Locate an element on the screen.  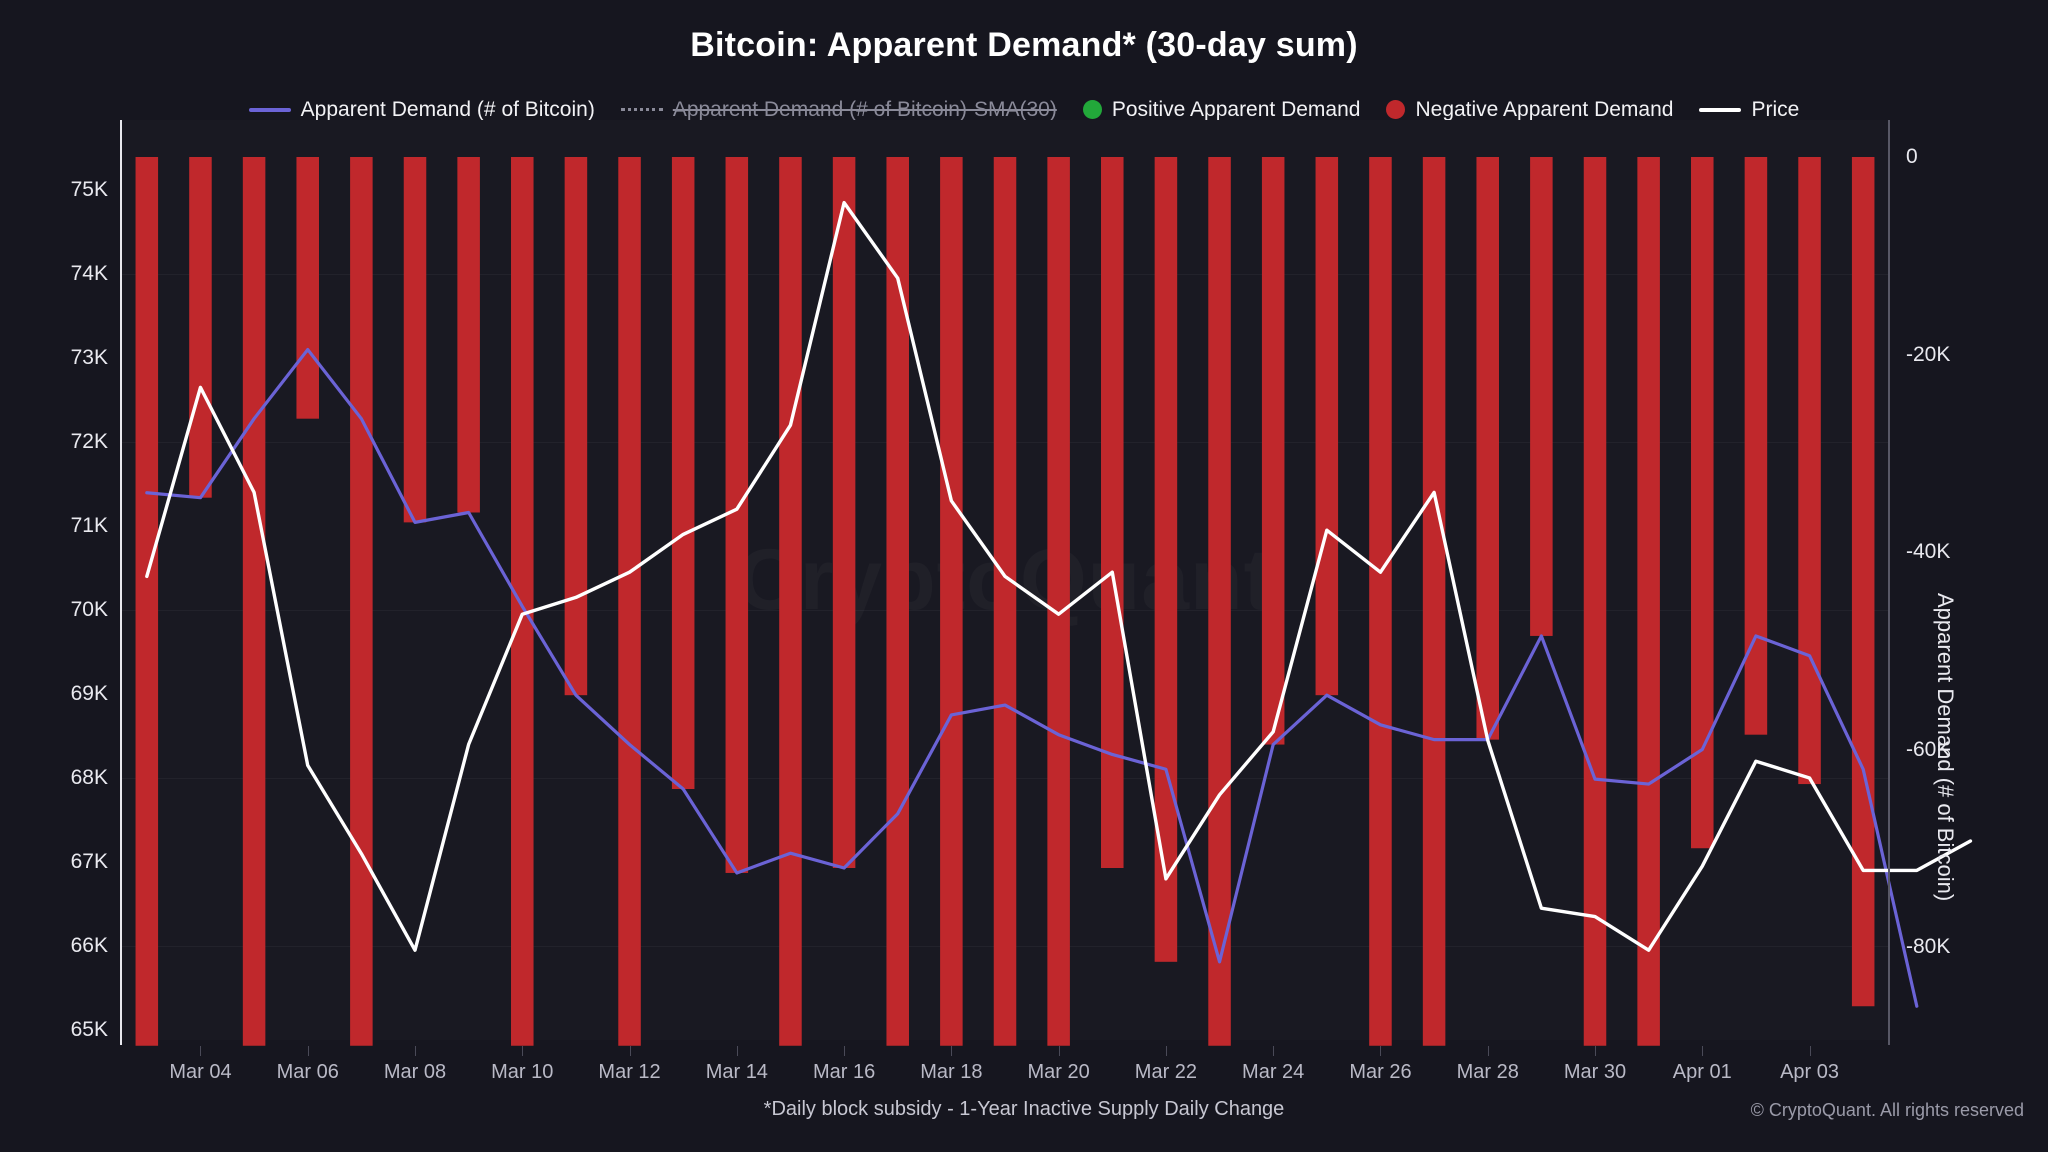
legend-line-swatch is located at coordinates (269, 109).